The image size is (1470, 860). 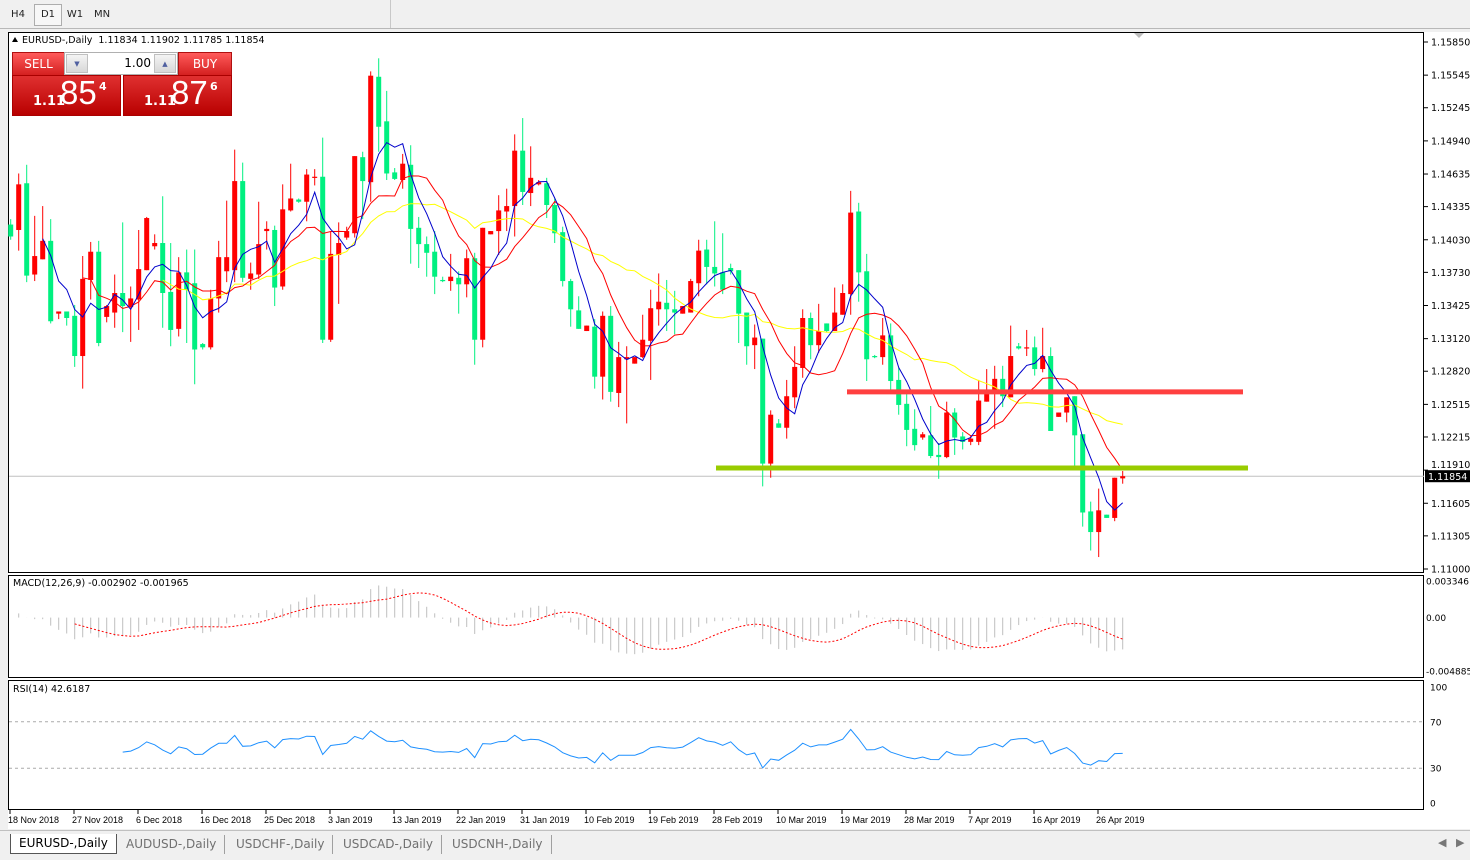 I want to click on tab-scroll-left-icon: ◀, so click(x=1442, y=842).